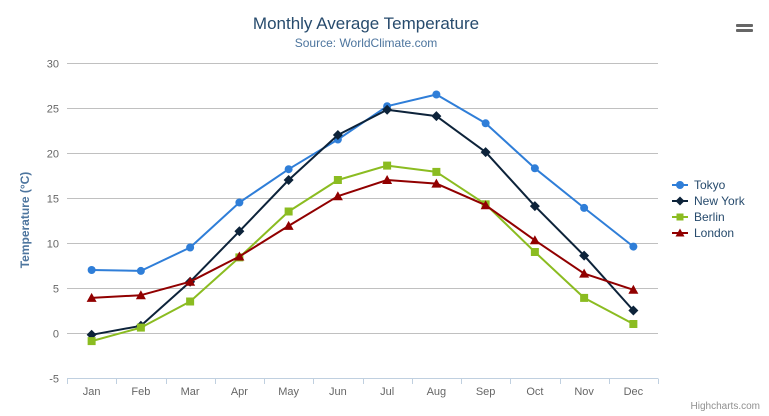 This screenshot has height=416, width=769. Describe the element at coordinates (54, 380) in the screenshot. I see `y-axis-label: -5` at that location.